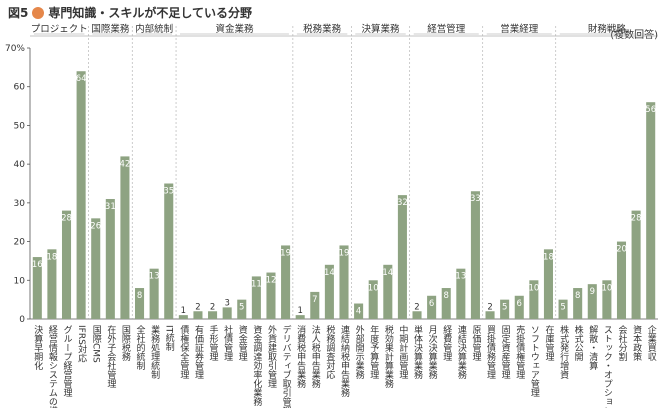 The height and width of the screenshot is (408, 670). Describe the element at coordinates (519, 29) in the screenshot. I see `group-label: 営業経理` at that location.